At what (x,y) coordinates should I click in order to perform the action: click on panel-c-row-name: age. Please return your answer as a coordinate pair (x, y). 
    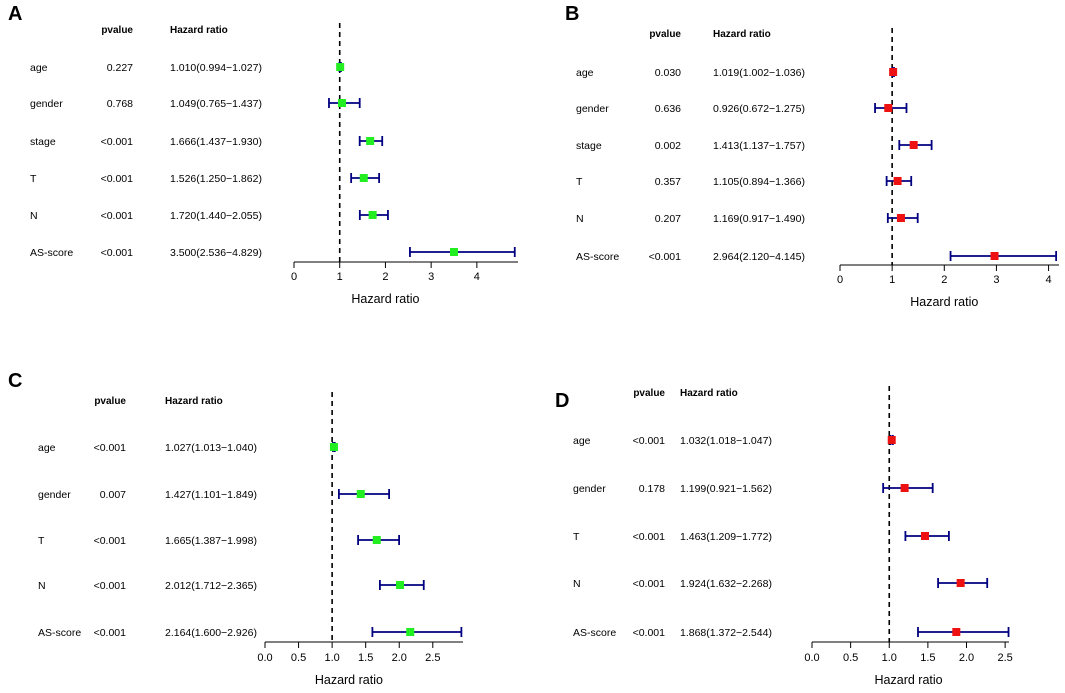
    Looking at the image, I should click on (47, 448).